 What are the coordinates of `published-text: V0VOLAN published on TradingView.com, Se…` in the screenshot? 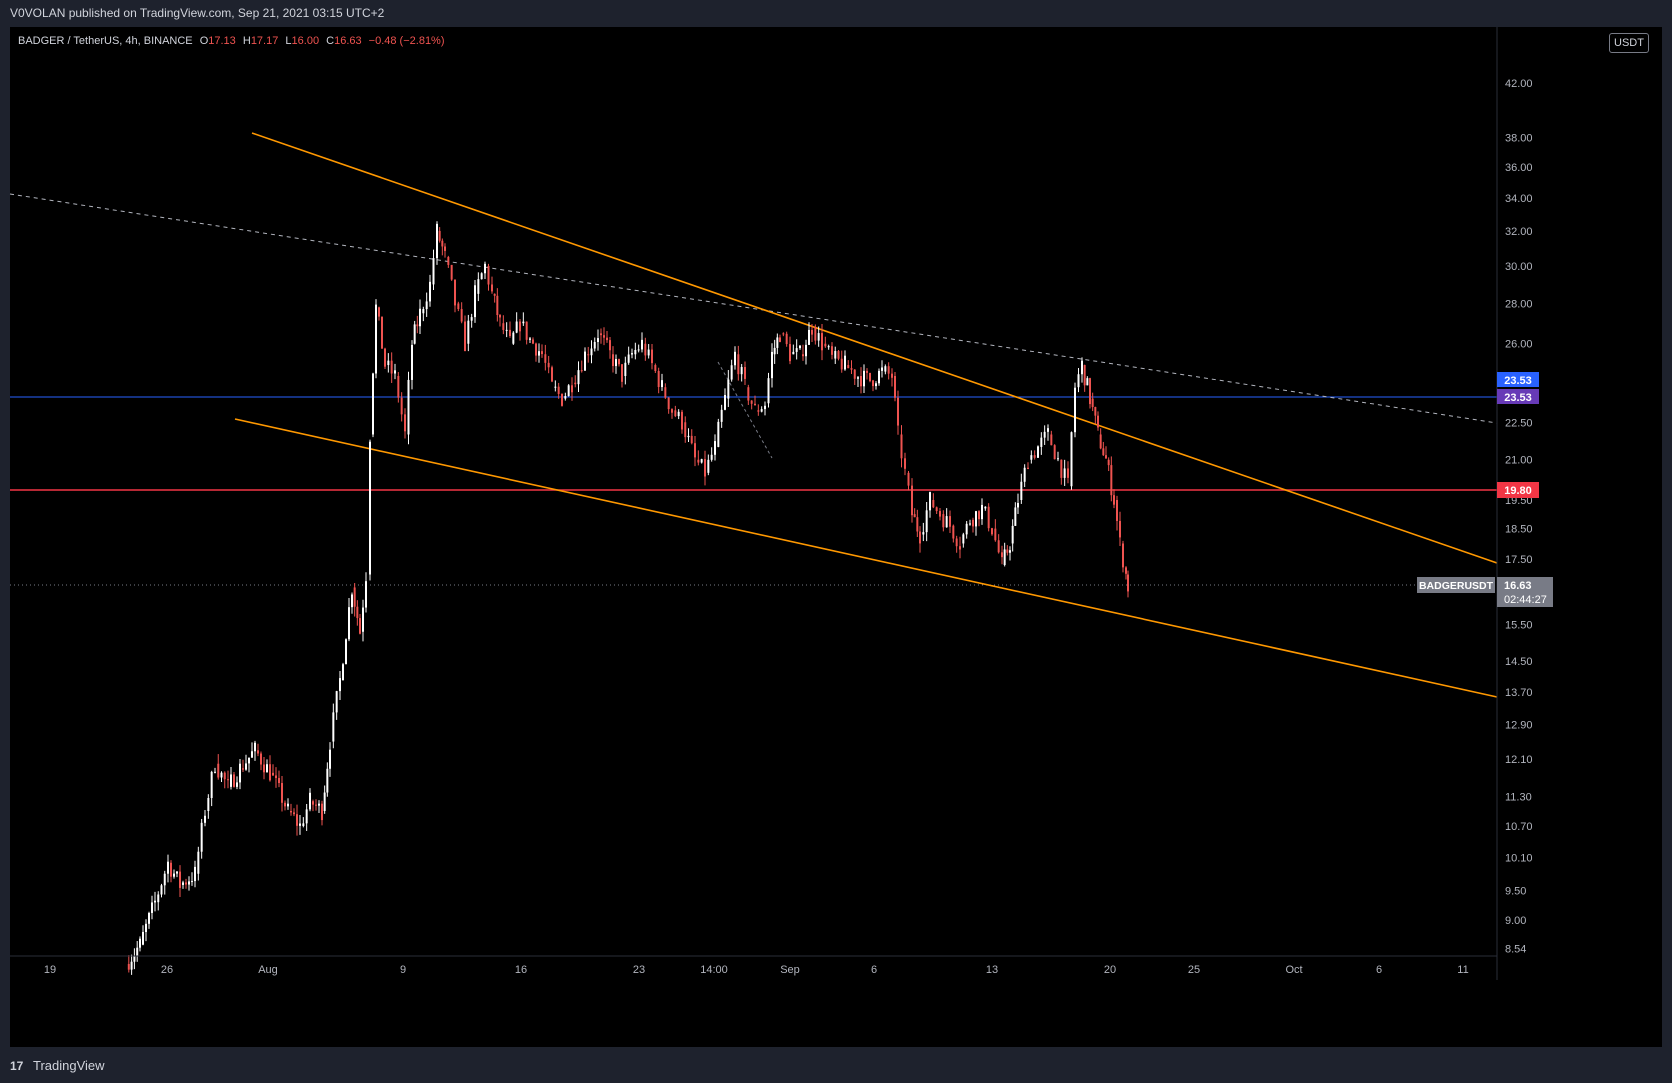 It's located at (197, 13).